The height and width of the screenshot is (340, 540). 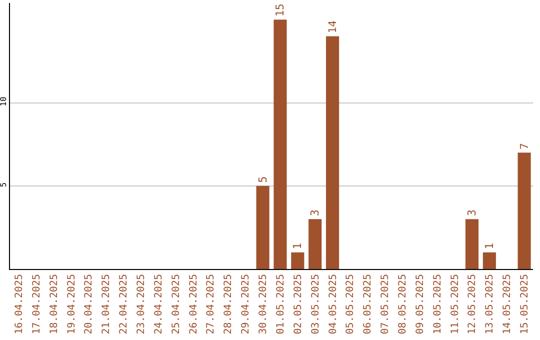 What do you see at coordinates (332, 27) in the screenshot?
I see `data-label: 14` at bounding box center [332, 27].